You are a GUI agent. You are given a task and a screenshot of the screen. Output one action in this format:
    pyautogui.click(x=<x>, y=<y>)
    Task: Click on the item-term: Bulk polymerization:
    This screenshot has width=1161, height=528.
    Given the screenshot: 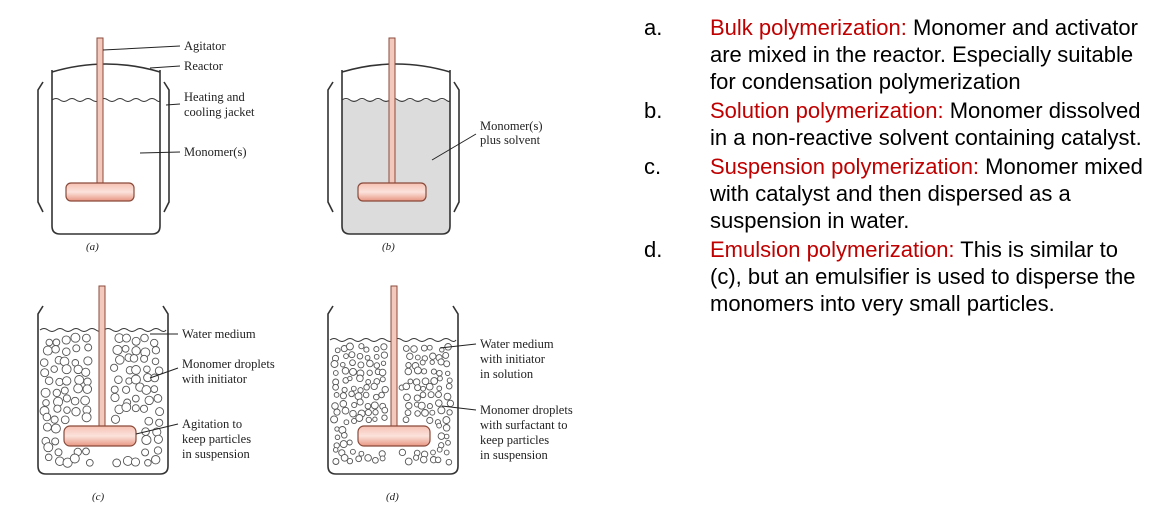 What is the action you would take?
    pyautogui.click(x=808, y=27)
    